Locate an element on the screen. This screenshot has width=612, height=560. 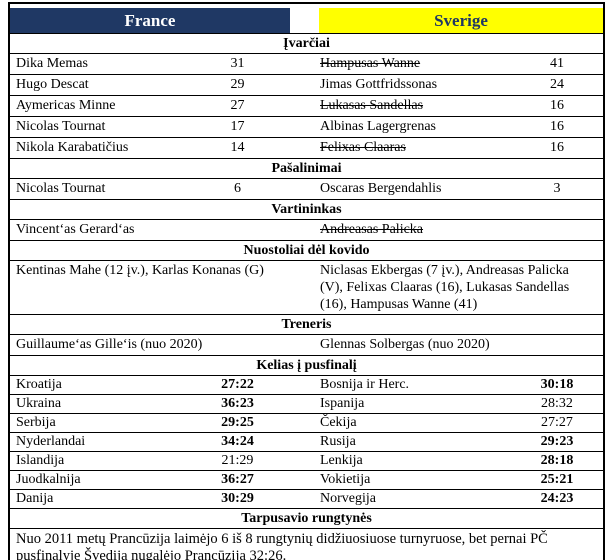
france-entry-value: 29:25 is located at coordinates (237, 422).